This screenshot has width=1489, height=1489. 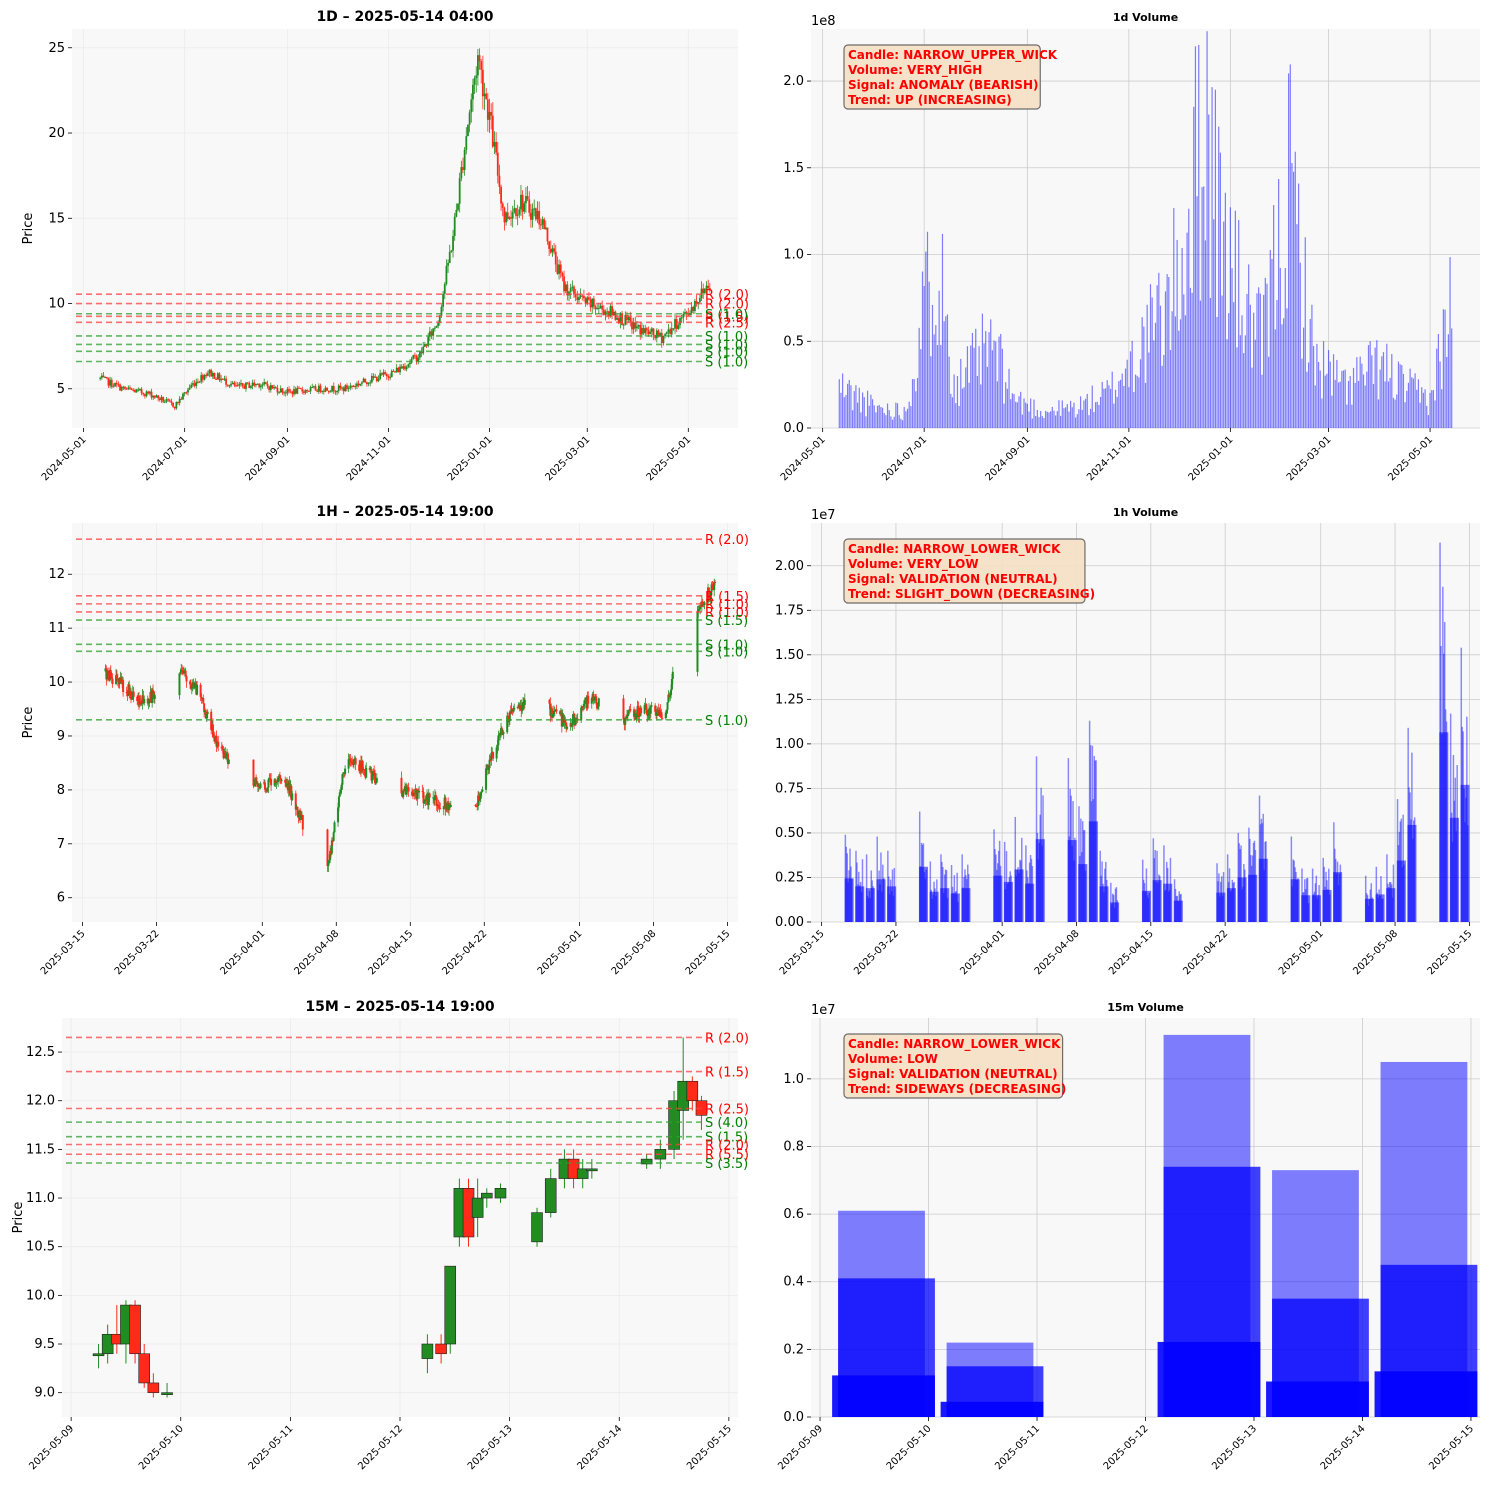 I want to click on support-level-label: S (3.5), so click(x=726, y=1164).